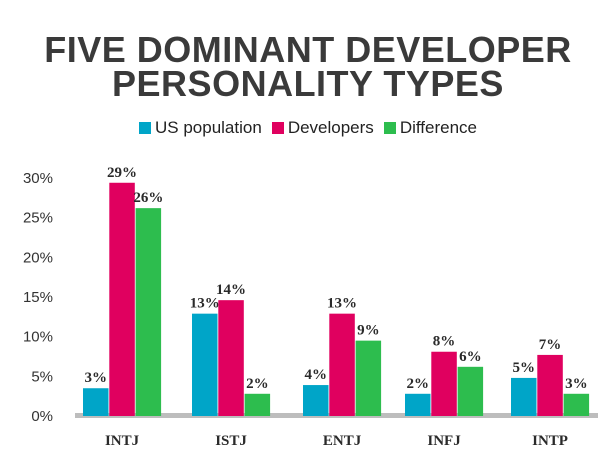 The image size is (616, 459). I want to click on y-tick-label: 10%, so click(38, 337).